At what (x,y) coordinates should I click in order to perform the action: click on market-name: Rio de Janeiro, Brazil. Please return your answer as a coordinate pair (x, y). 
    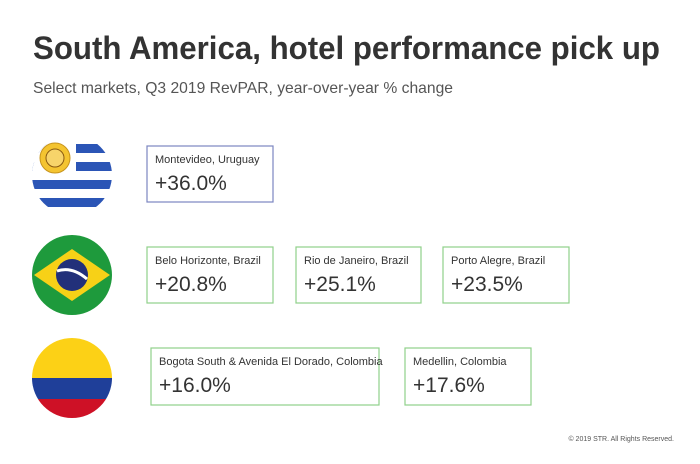
    Looking at the image, I should click on (356, 261).